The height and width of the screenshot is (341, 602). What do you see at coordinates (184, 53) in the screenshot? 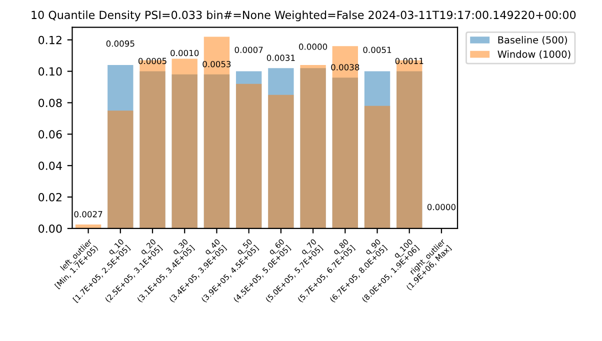
I see `annotation: 0.0010` at bounding box center [184, 53].